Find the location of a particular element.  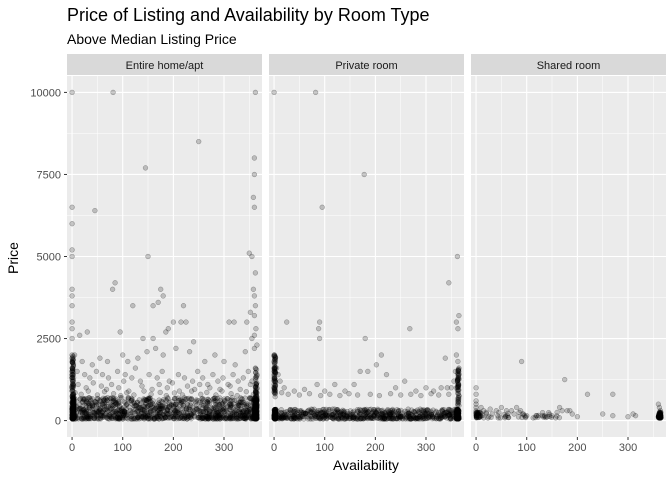

x-tick-label: 0 is located at coordinates (476, 448).